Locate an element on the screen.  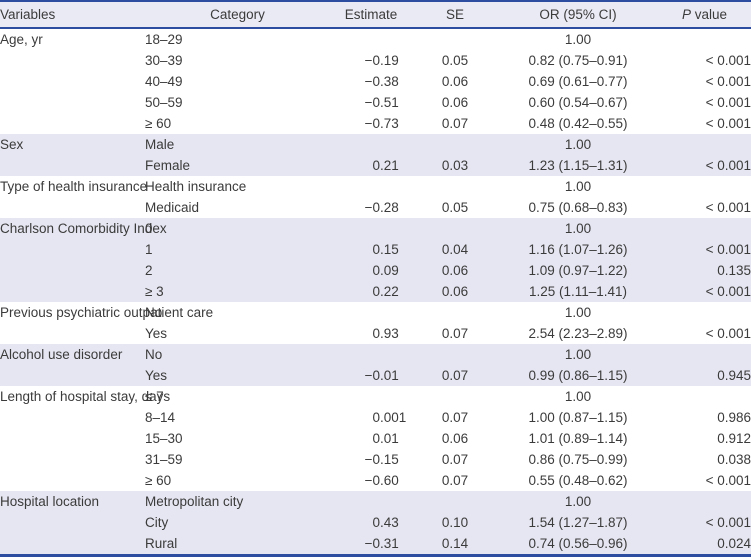
table-row: 1 0.15 0.04 1.16 (1.07–1.26) < 0.001 is located at coordinates (375, 249).